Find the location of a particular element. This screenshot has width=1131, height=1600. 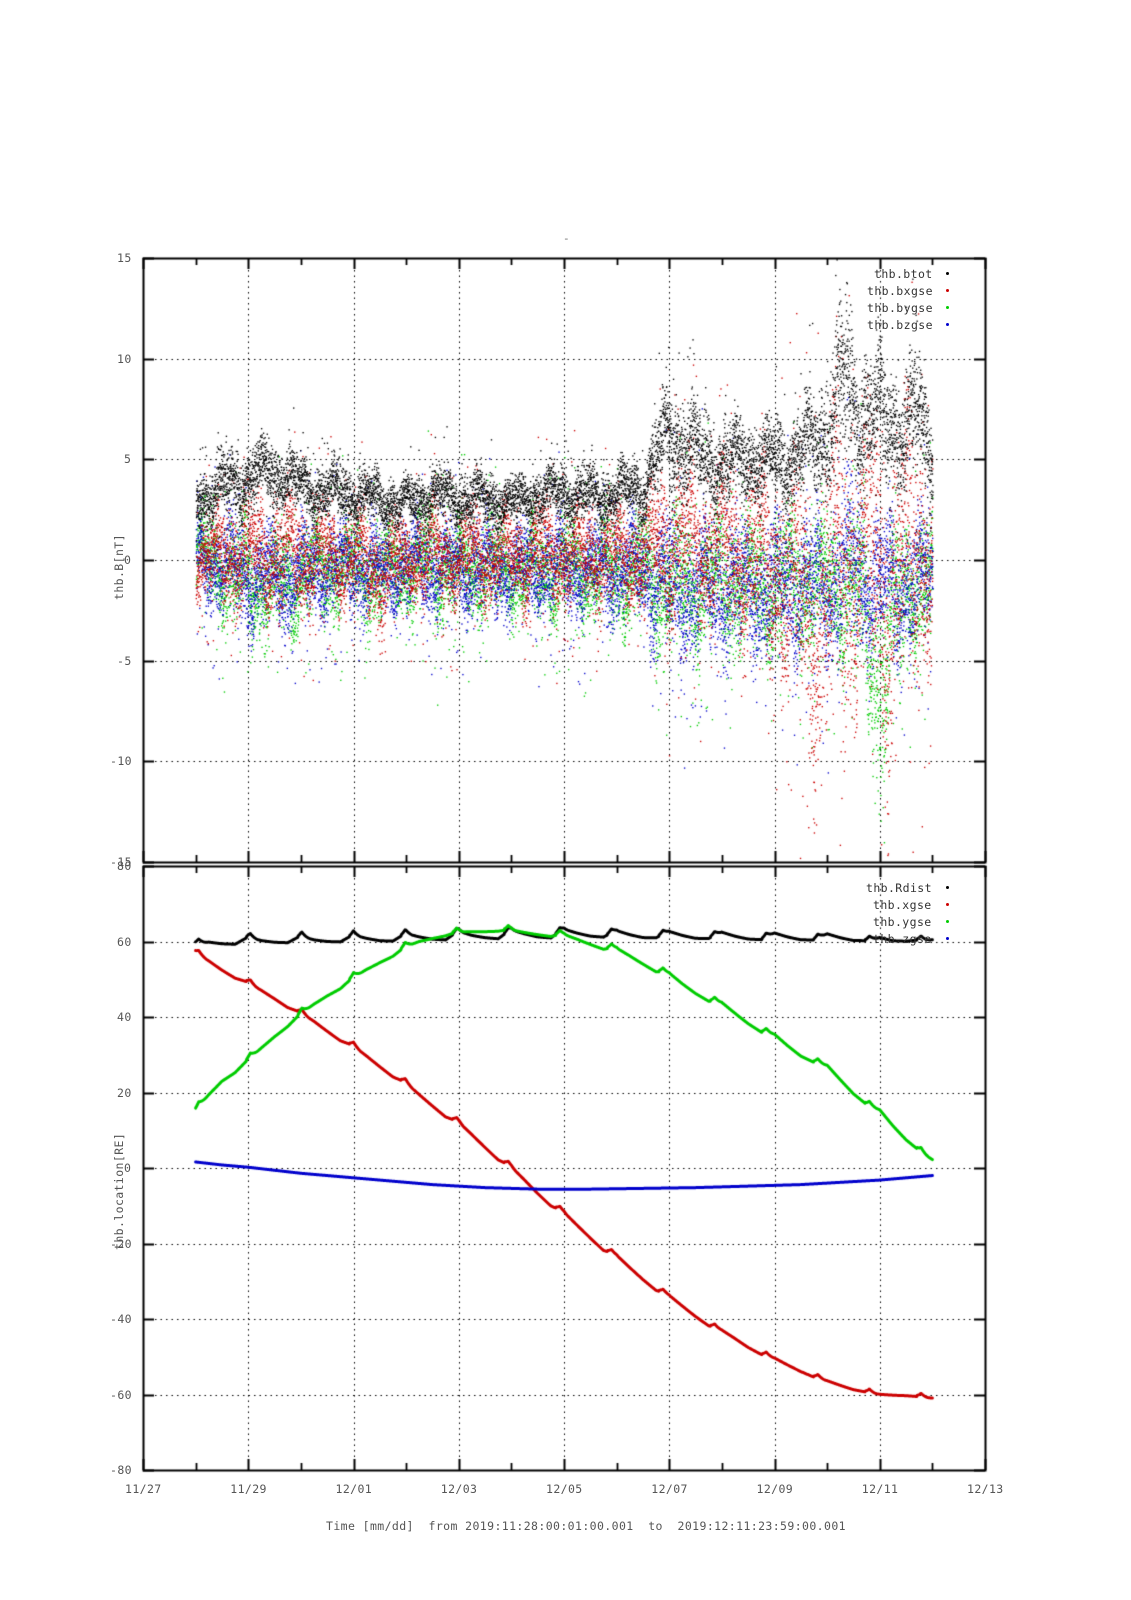

legend-top-bygse-marker is located at coordinates (947, 307).